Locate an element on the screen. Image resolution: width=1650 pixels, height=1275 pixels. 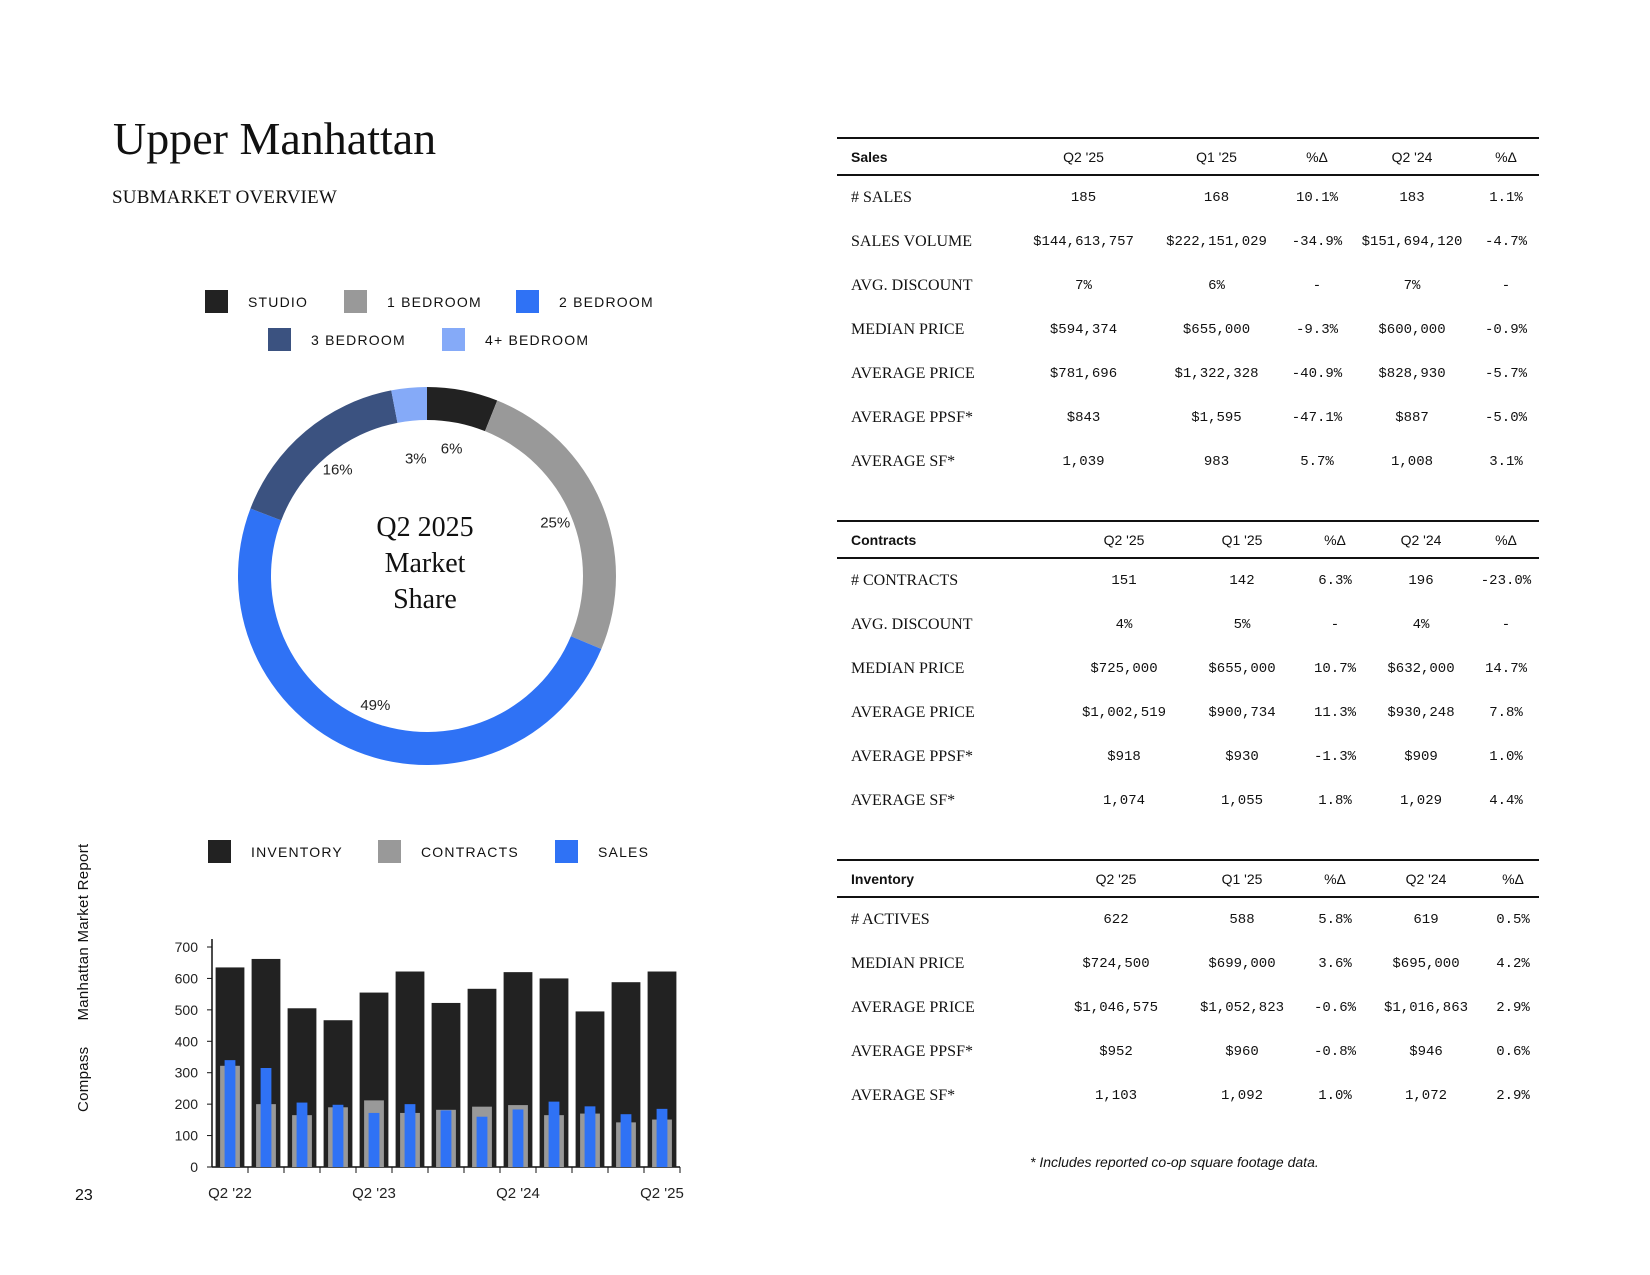
legend-item-1-bedroom: 1 BEDROOM is located at coordinates (413, 301).